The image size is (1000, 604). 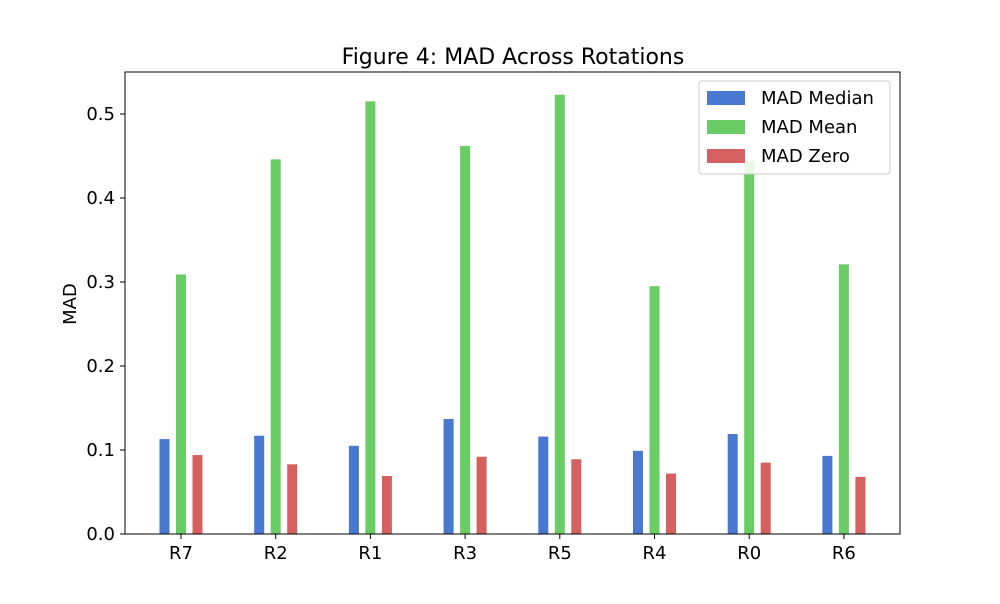 What do you see at coordinates (100, 198) in the screenshot?
I see `y-tick-label: 0.4` at bounding box center [100, 198].